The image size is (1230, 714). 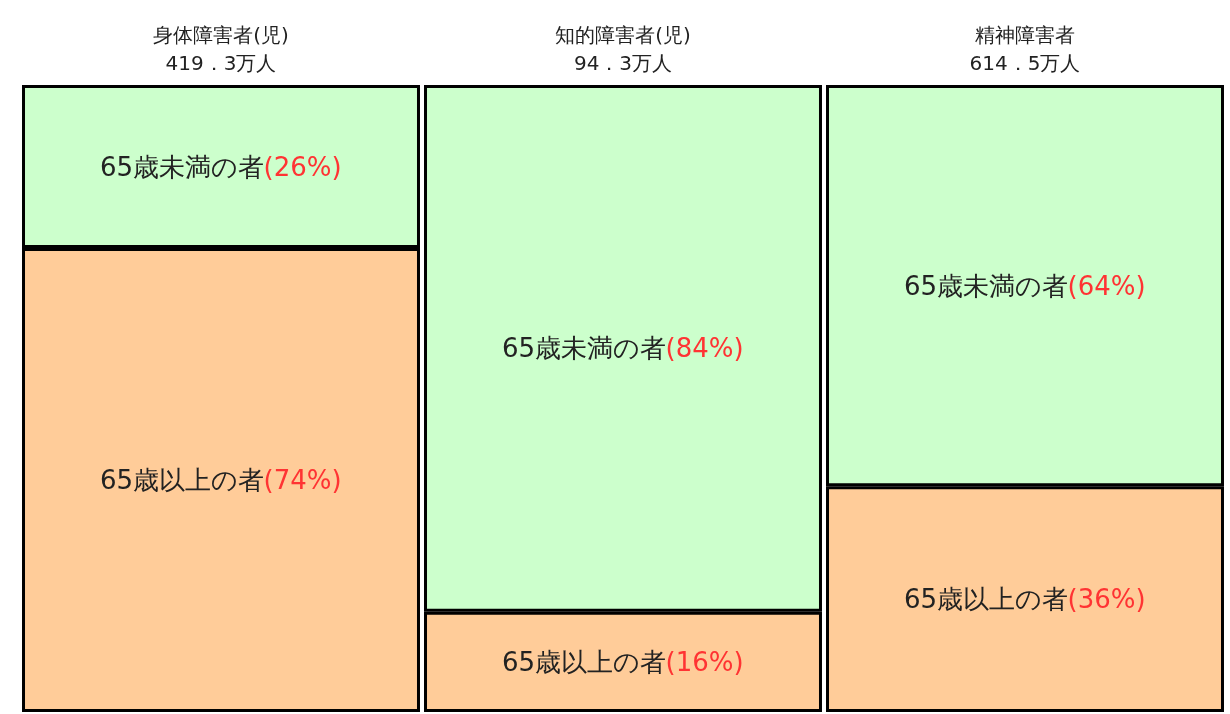 What do you see at coordinates (182, 166) in the screenshot?
I see `series-label: 65歳未満の者` at bounding box center [182, 166].